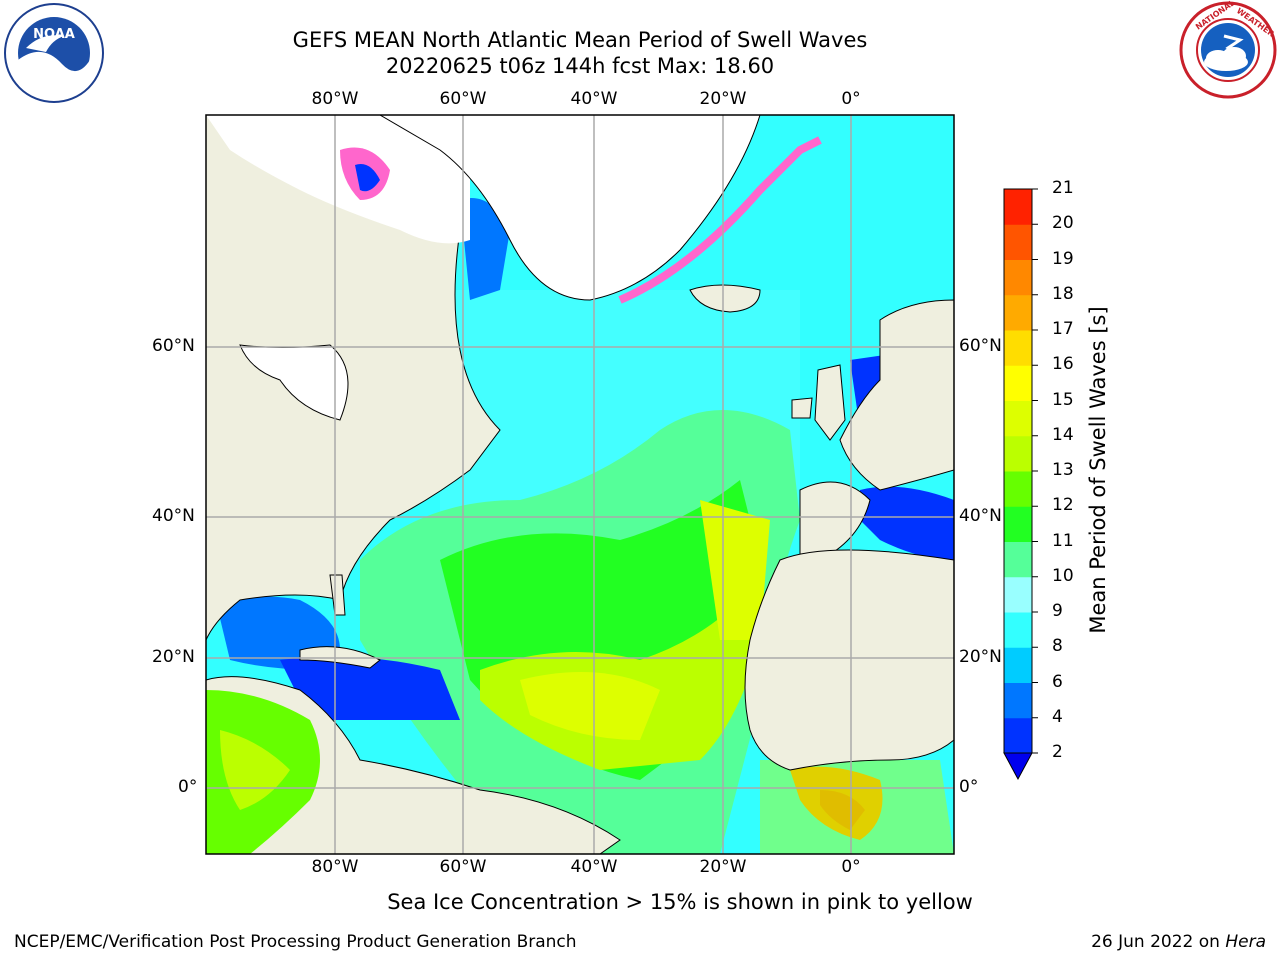 The image size is (1280, 960). What do you see at coordinates (1063, 470) in the screenshot?
I see `colorbar-tick-label: 13` at bounding box center [1063, 470].